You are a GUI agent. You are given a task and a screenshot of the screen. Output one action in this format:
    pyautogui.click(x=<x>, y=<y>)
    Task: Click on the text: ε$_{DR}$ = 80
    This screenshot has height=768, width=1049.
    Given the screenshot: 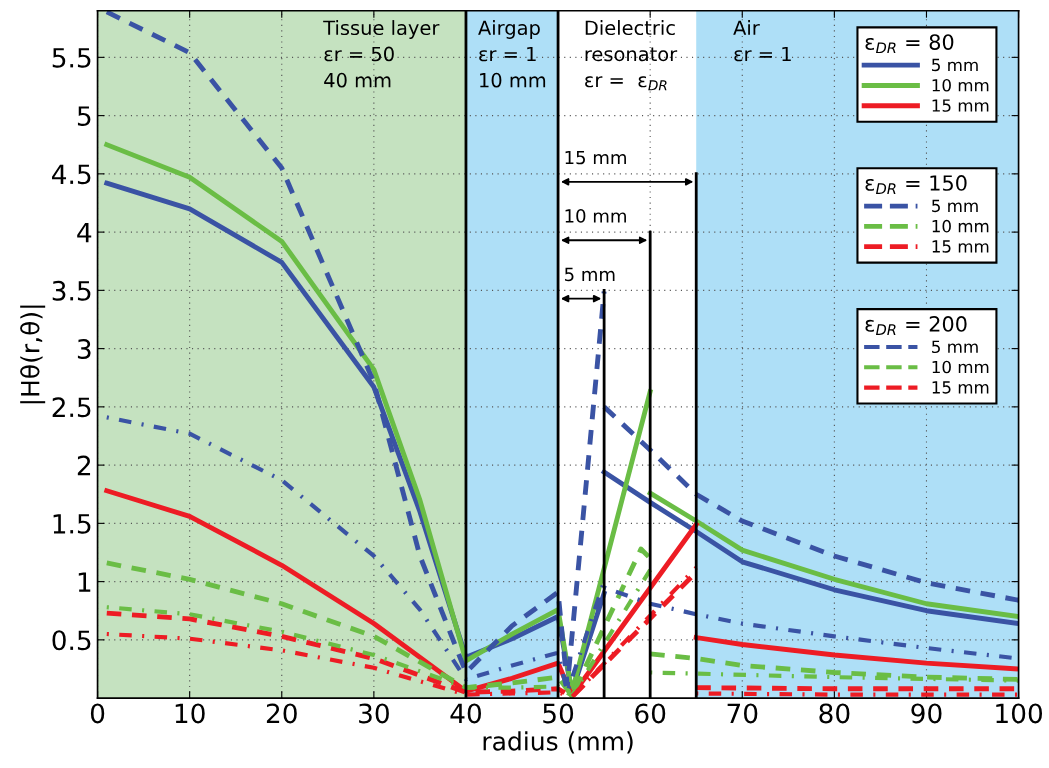 What is the action you would take?
    pyautogui.click(x=909, y=44)
    